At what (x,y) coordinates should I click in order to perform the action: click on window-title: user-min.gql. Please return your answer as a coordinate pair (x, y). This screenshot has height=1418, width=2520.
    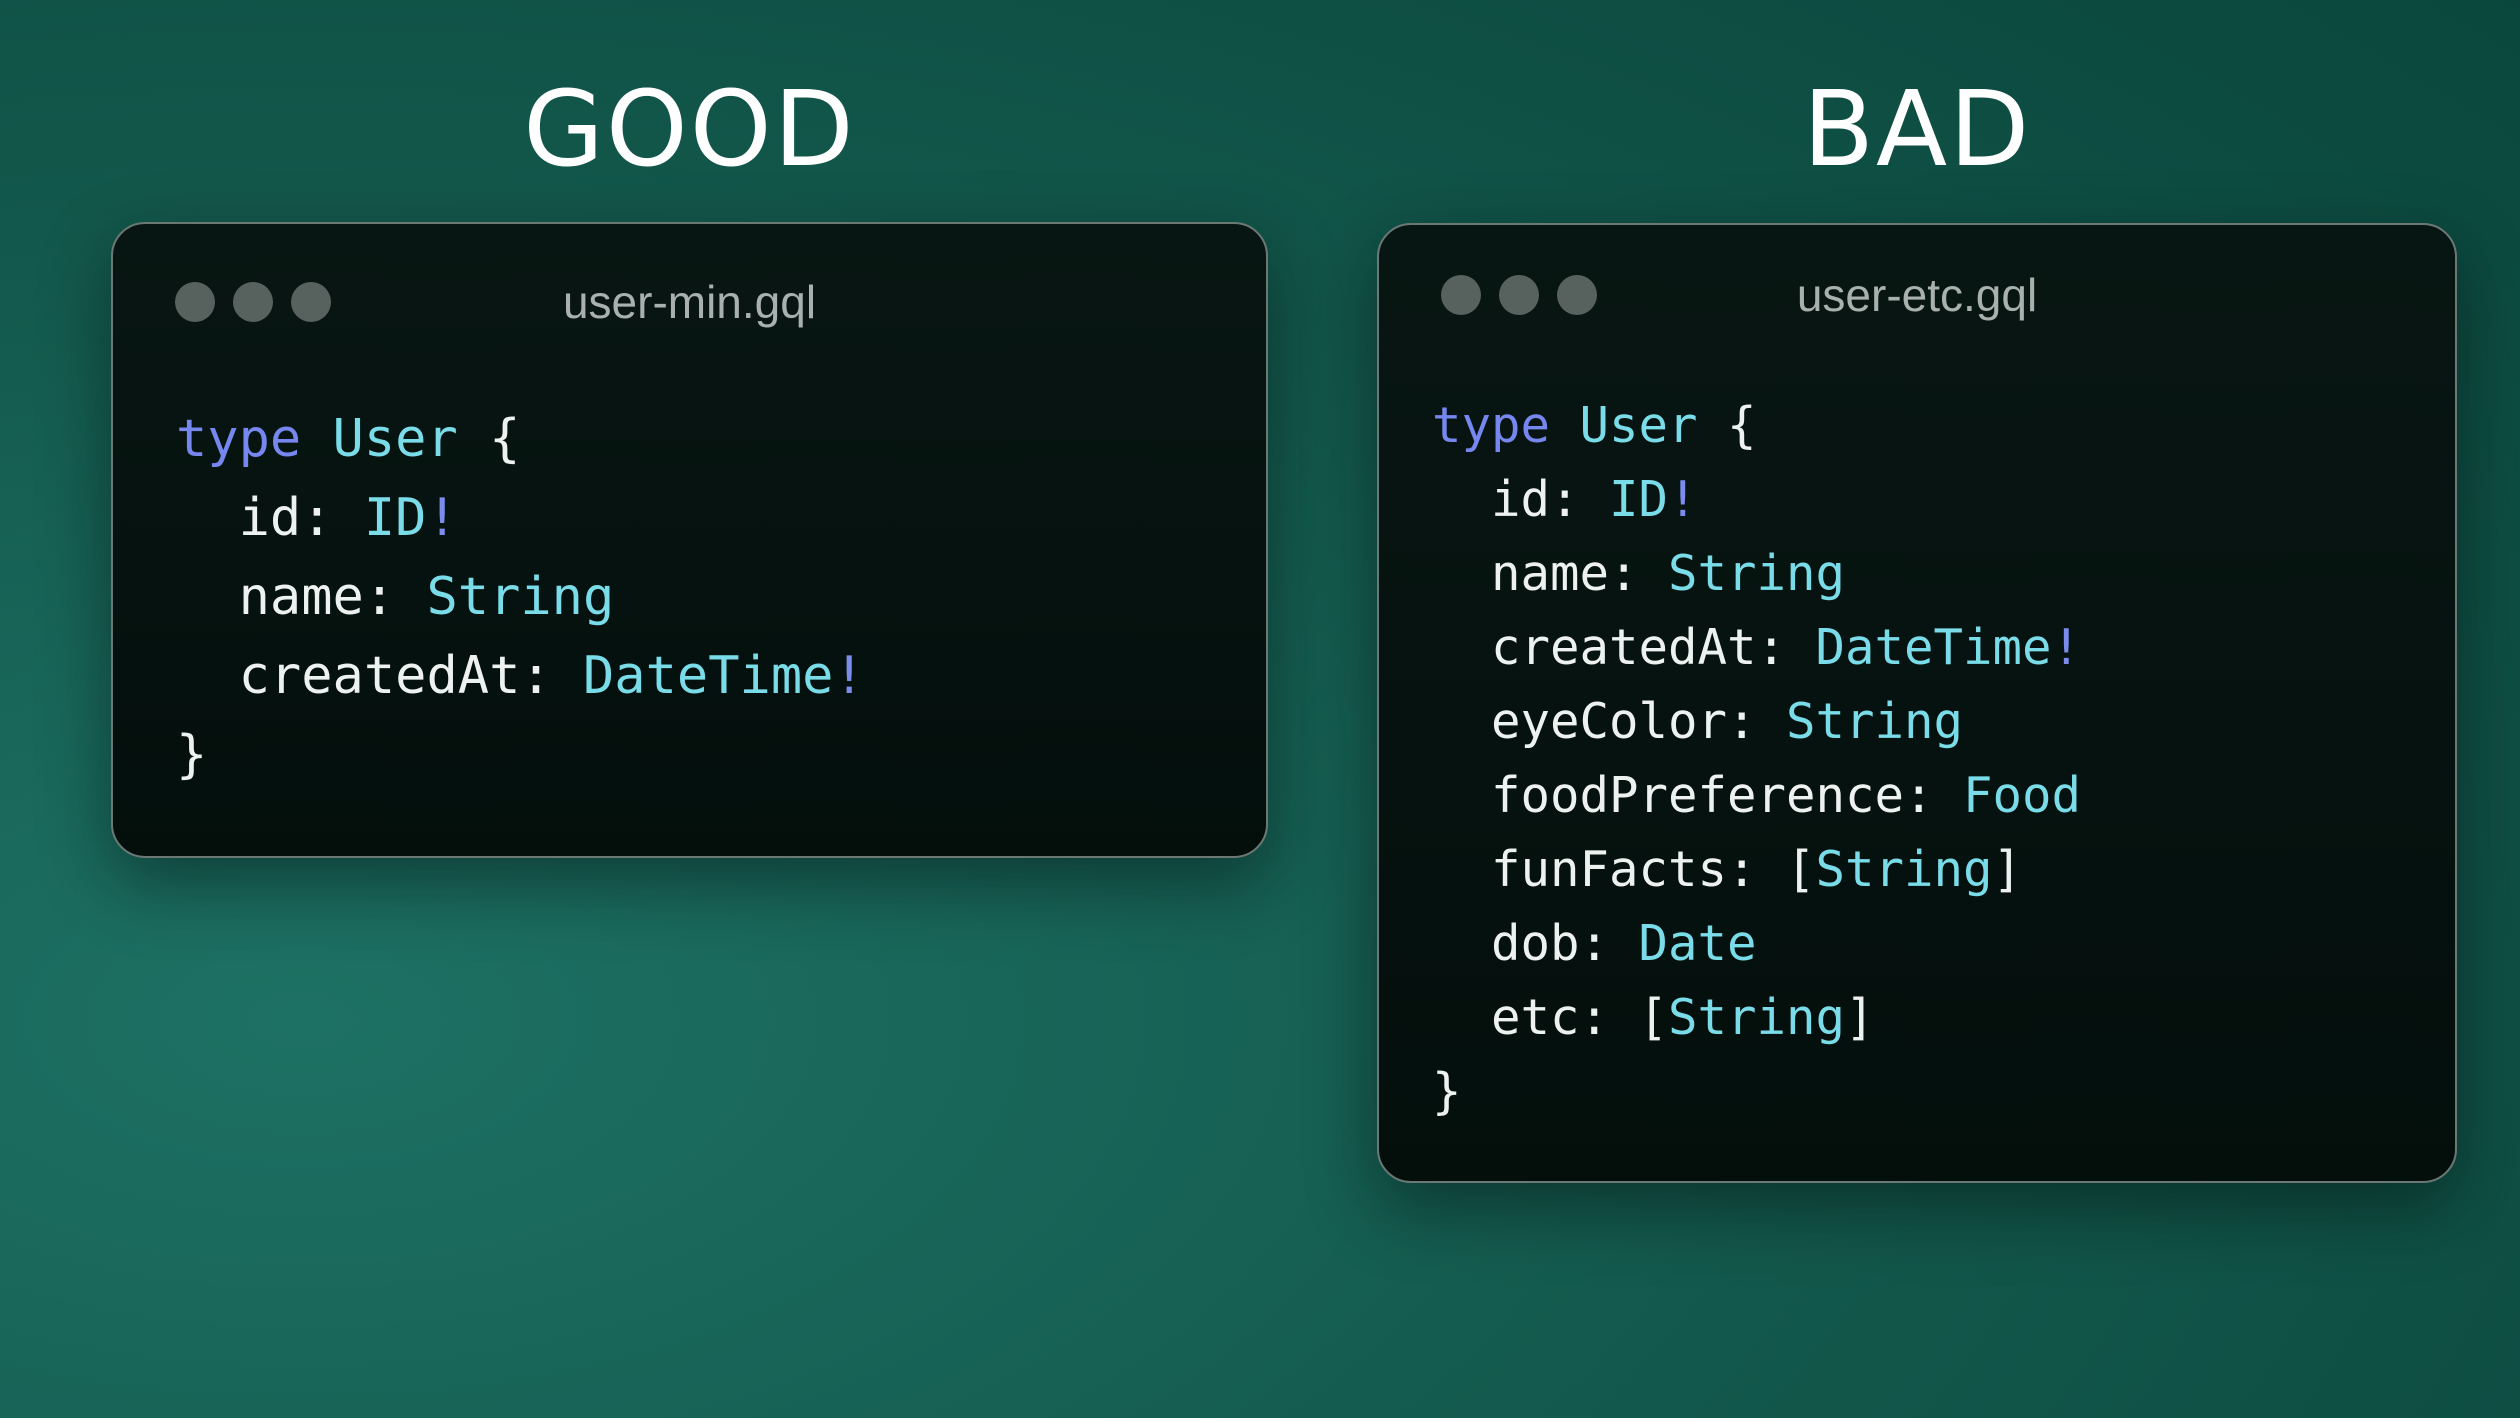
    Looking at the image, I should click on (689, 302).